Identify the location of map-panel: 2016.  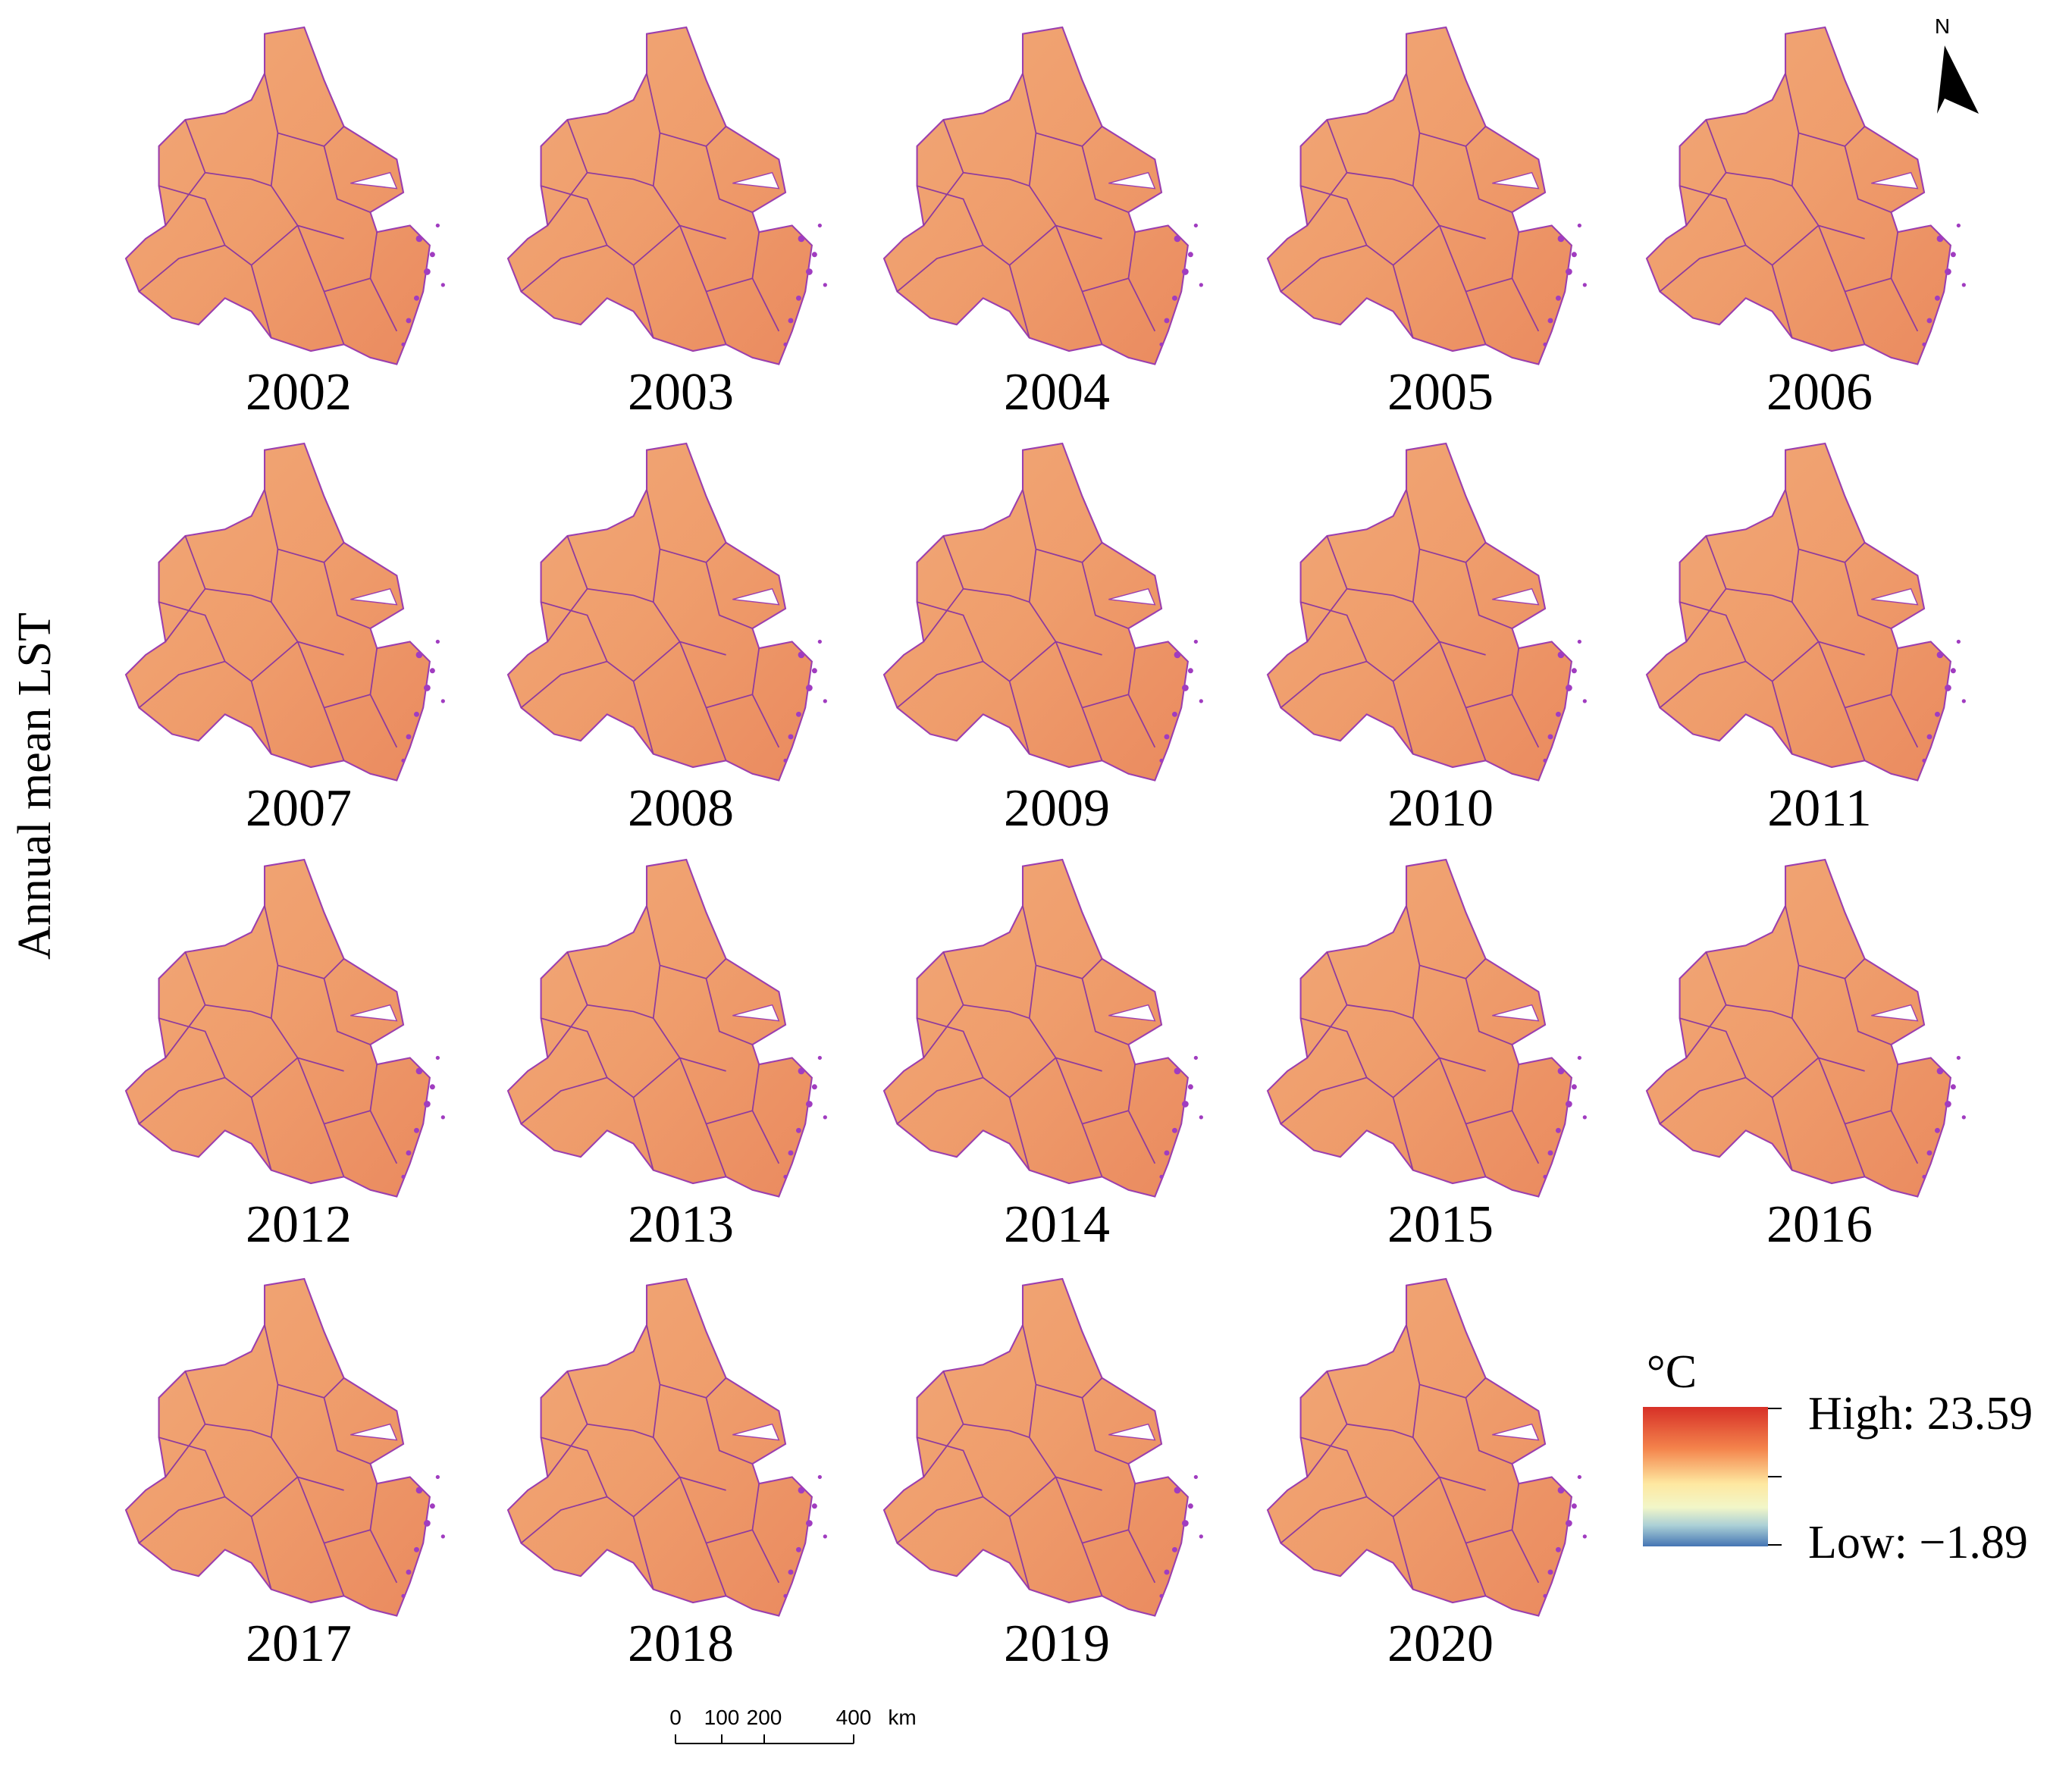
(1806, 1056).